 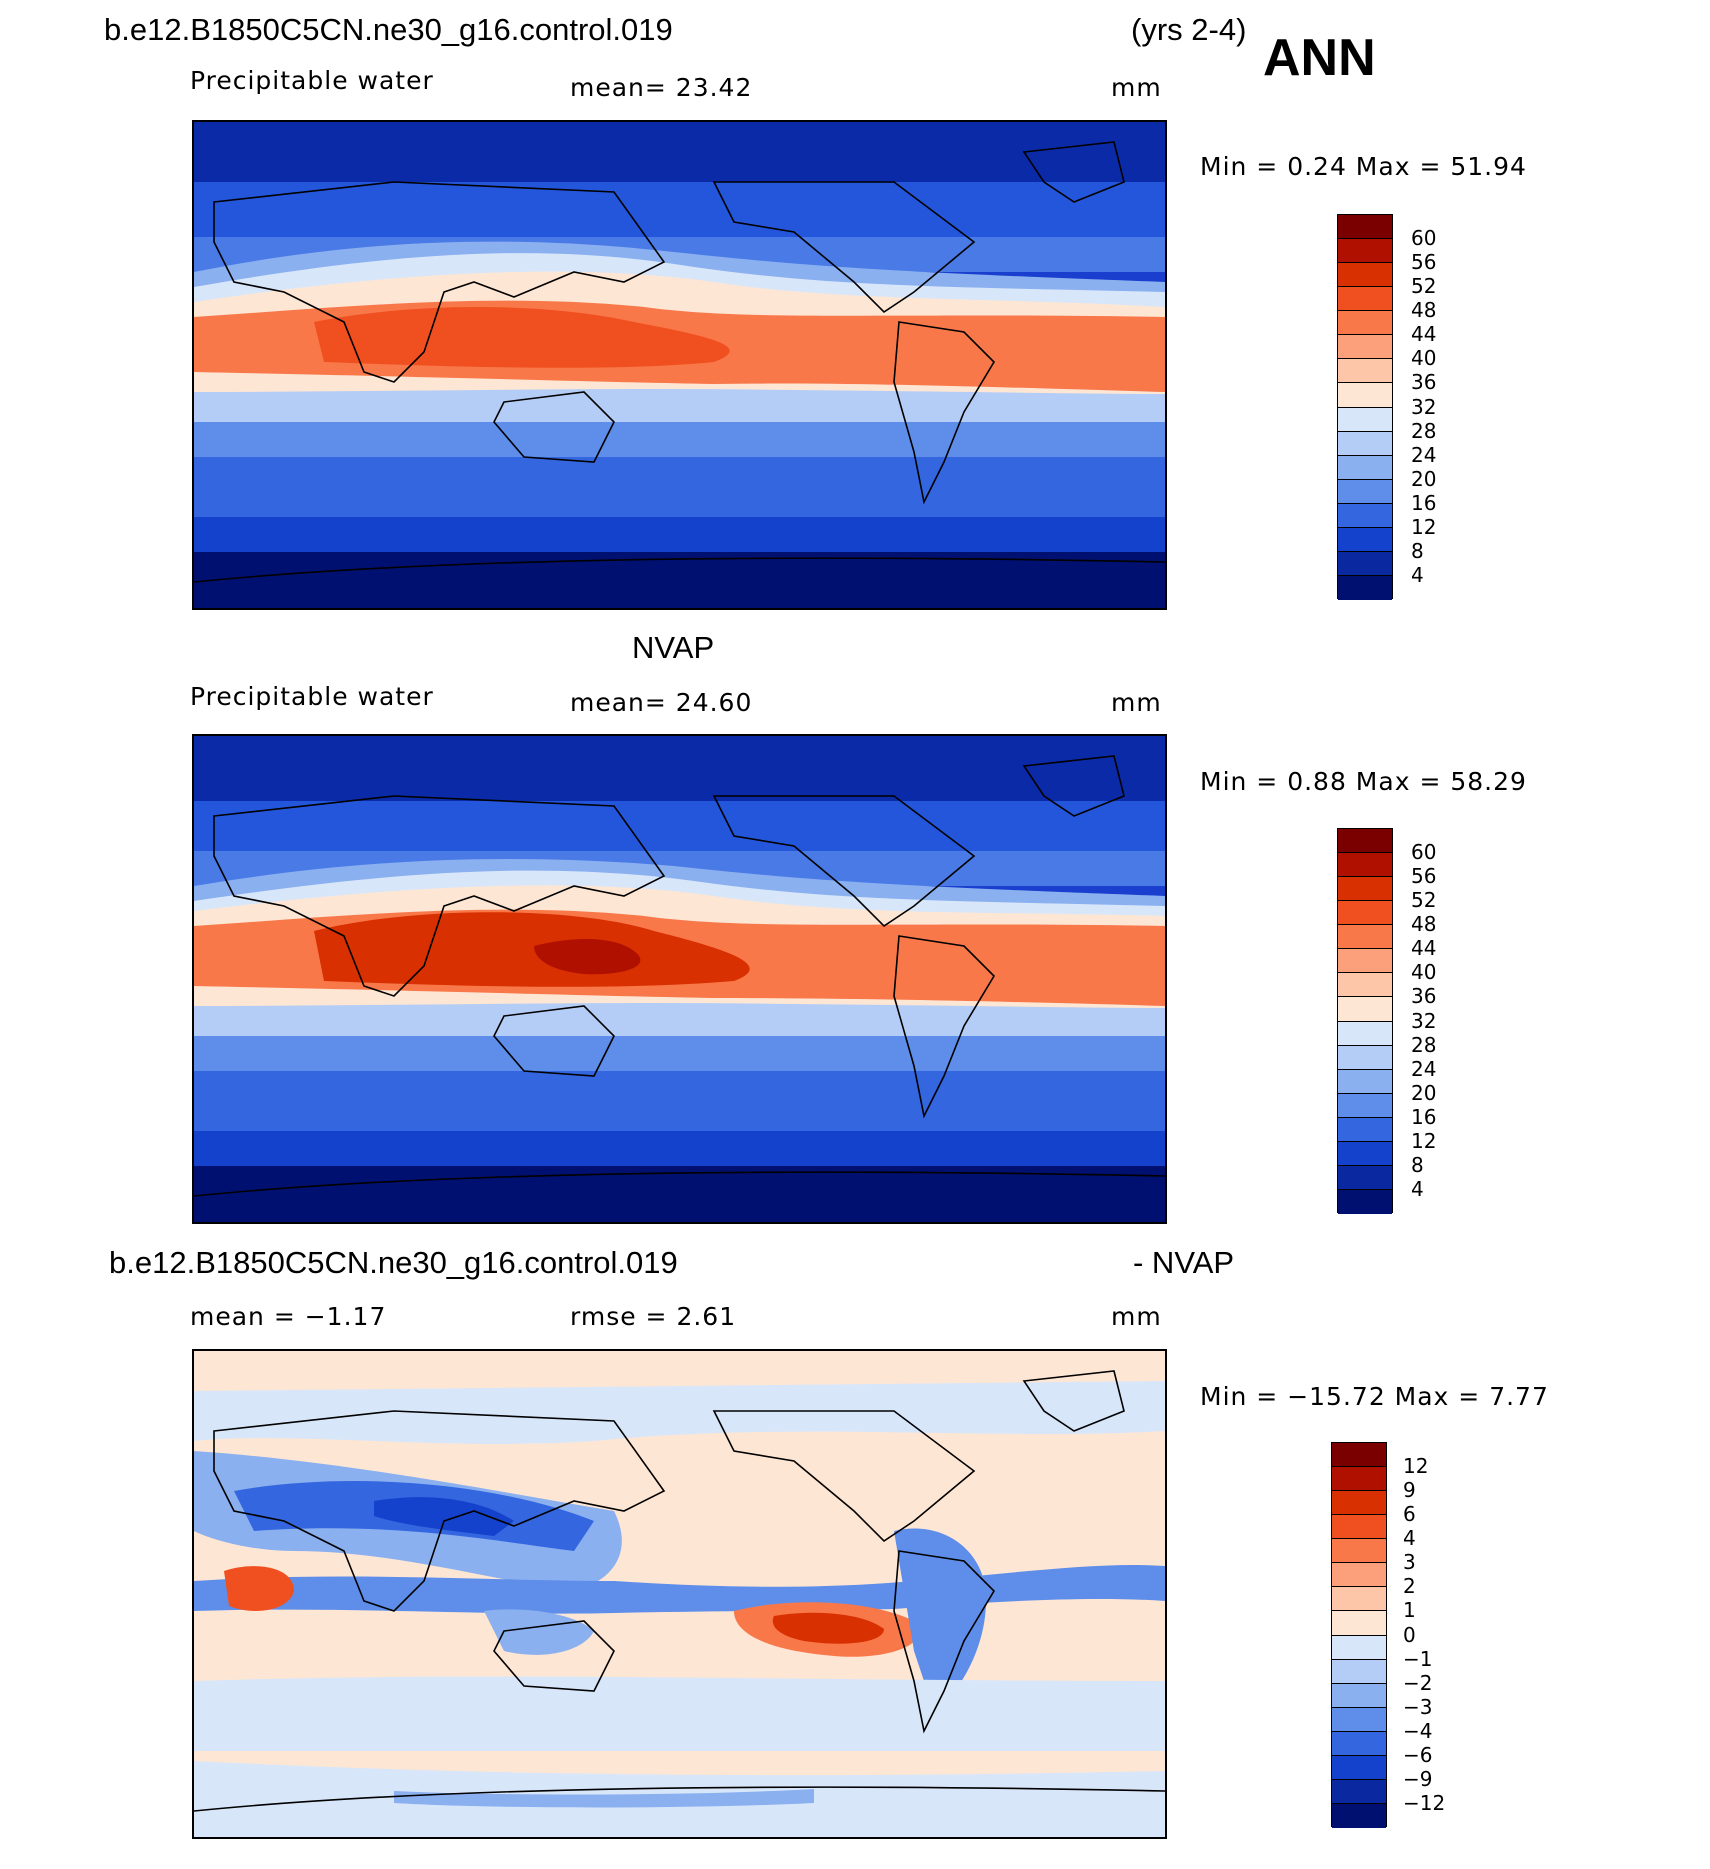 I want to click on colorbar-tick-label: 9, so click(x=1409, y=1490).